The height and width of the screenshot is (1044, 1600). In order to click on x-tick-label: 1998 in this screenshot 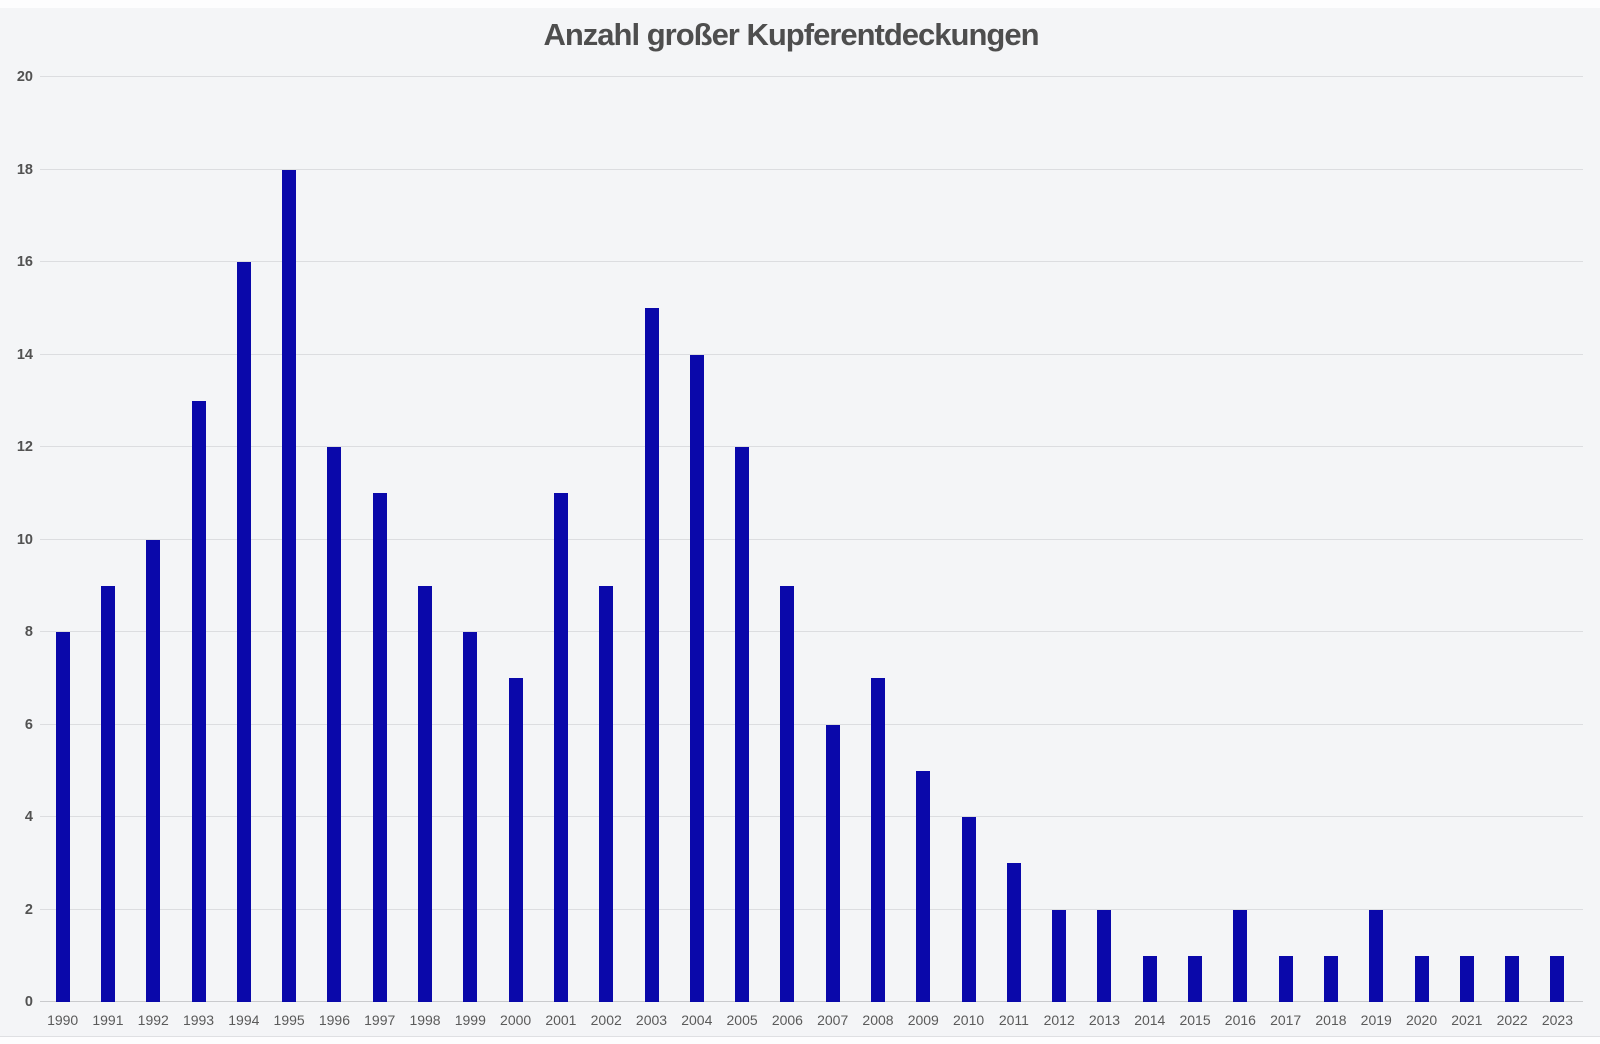, I will do `click(425, 1020)`.